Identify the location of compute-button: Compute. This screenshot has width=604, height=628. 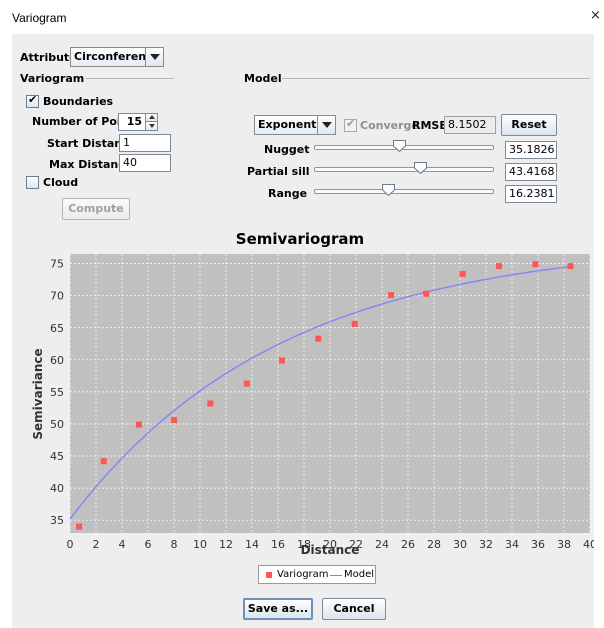
(96, 209).